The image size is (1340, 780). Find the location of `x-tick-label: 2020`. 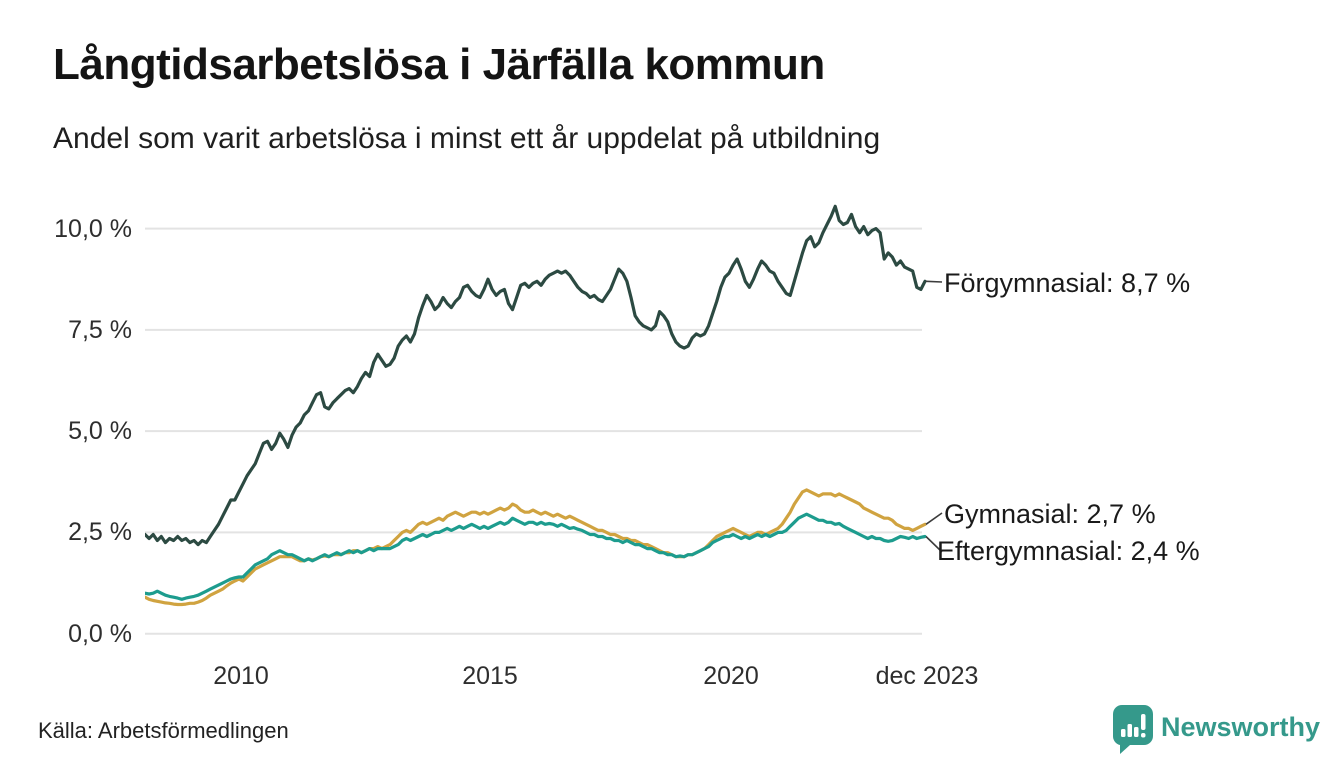

x-tick-label: 2020 is located at coordinates (731, 676).